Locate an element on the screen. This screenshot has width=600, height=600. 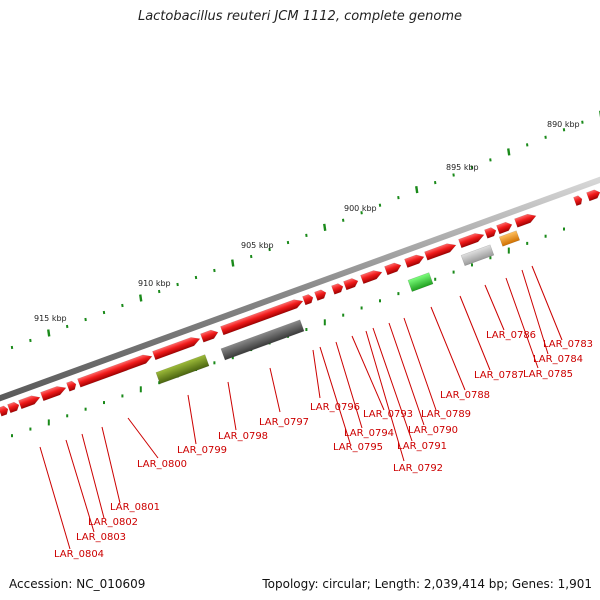
gene-feature-dark-gray is located at coordinates (262, 340).